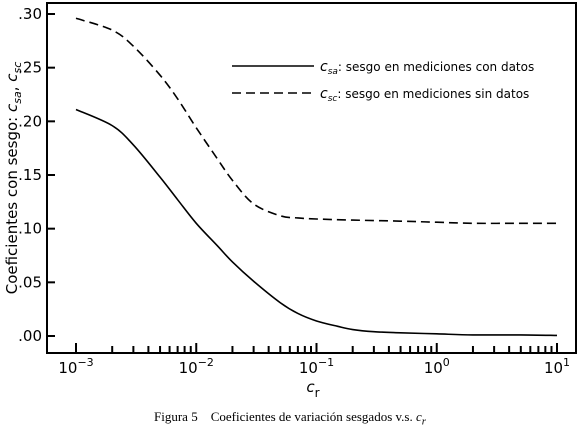 The image size is (580, 429). What do you see at coordinates (30, 336) in the screenshot?
I see `y-tick-label: .00` at bounding box center [30, 336].